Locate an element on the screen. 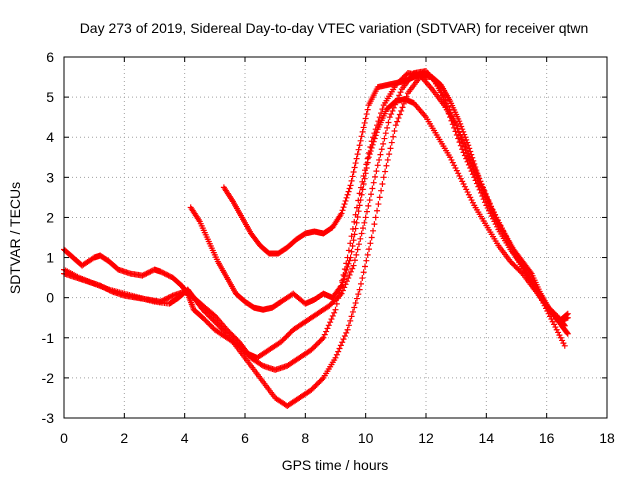 This screenshot has width=640, height=480. x-tick-label: 18 is located at coordinates (607, 438).